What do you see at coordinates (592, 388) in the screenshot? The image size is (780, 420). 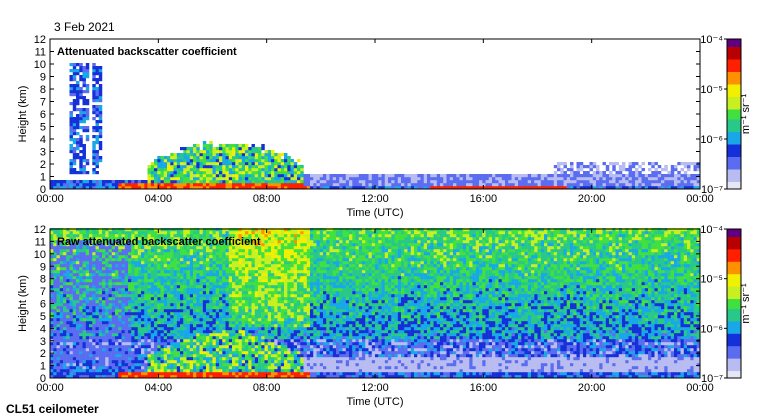 I see `x-tick-label: 20:00` at bounding box center [592, 388].